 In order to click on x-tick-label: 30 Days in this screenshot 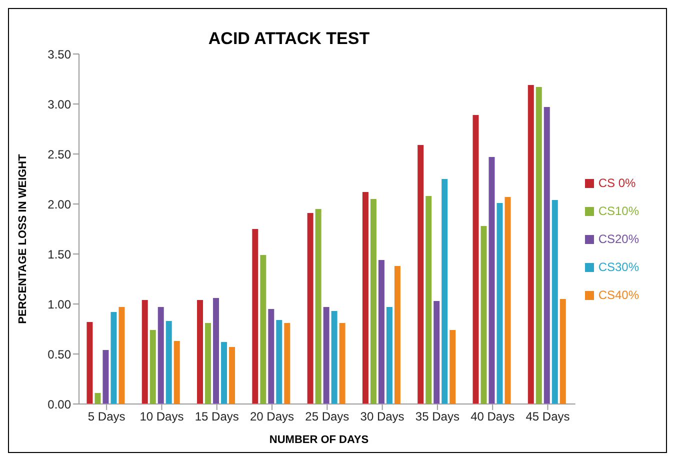, I will do `click(382, 417)`.